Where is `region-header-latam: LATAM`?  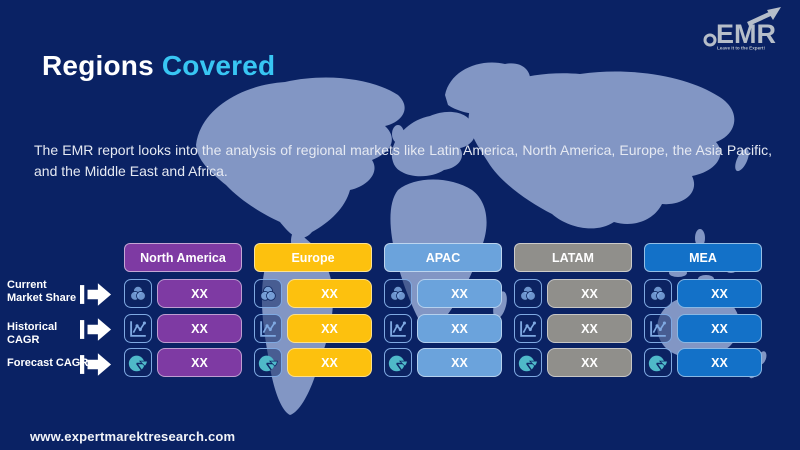
region-header-latam: LATAM is located at coordinates (573, 257).